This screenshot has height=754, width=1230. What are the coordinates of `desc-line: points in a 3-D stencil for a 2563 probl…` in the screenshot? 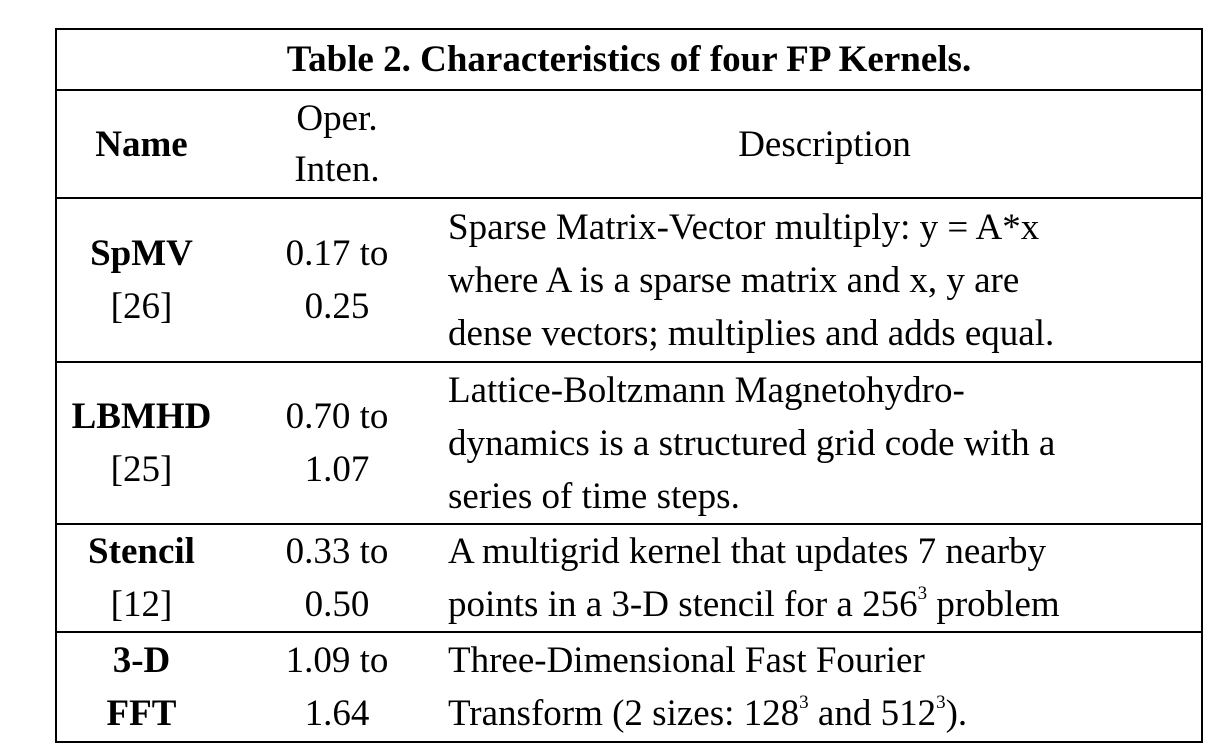 It's located at (824, 604).